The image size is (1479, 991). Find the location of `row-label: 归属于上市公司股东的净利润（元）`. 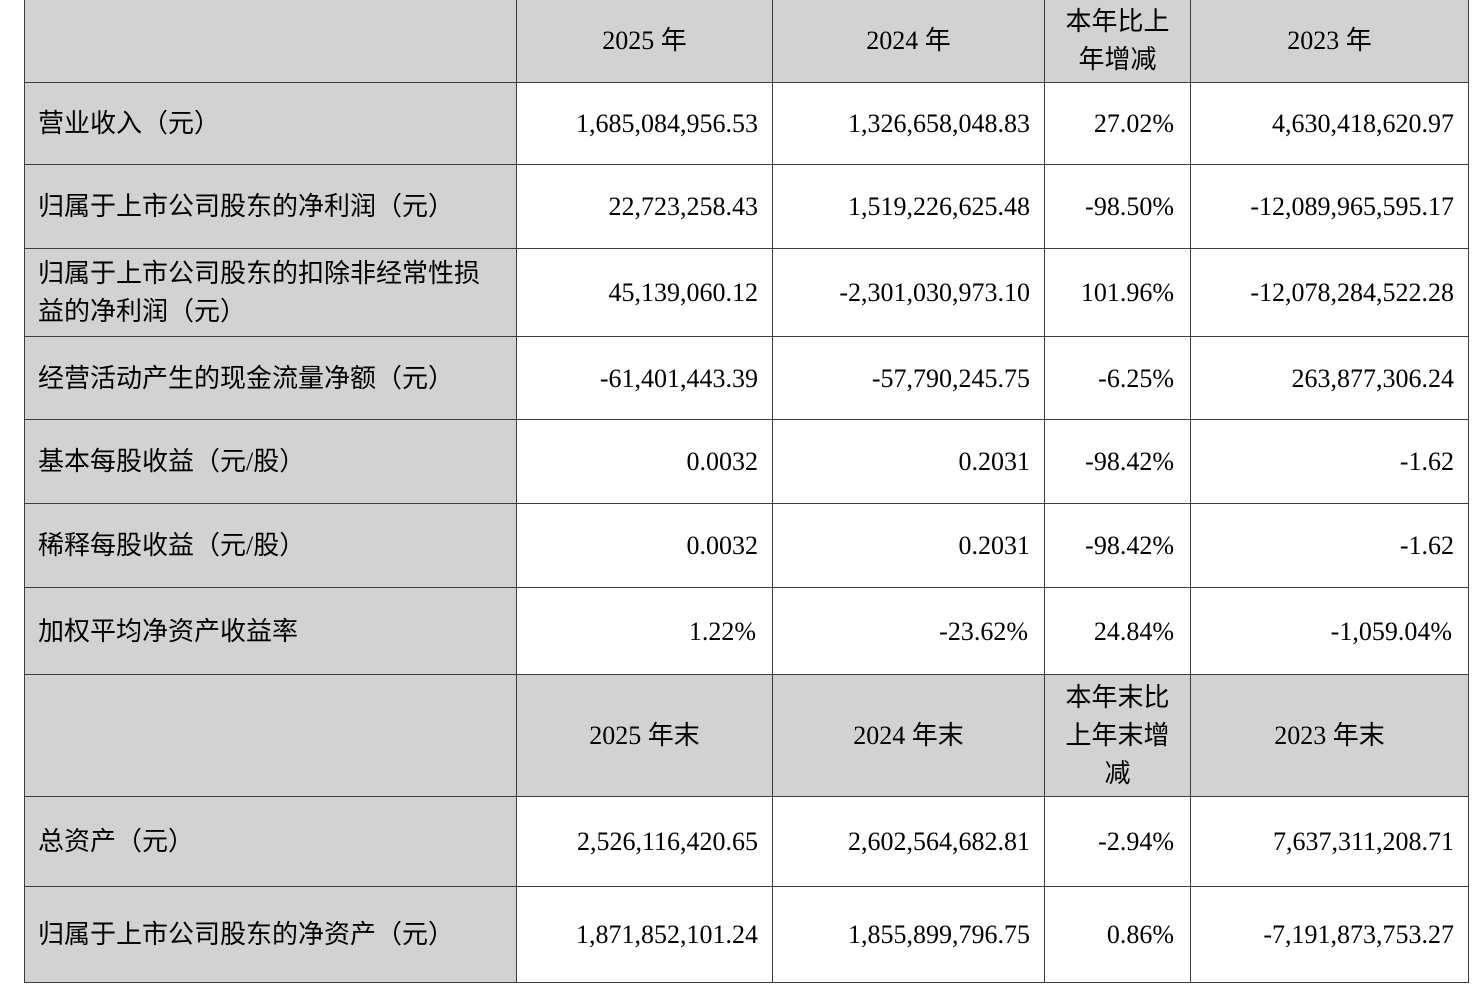

row-label: 归属于上市公司股东的净利润（元） is located at coordinates (270, 207).